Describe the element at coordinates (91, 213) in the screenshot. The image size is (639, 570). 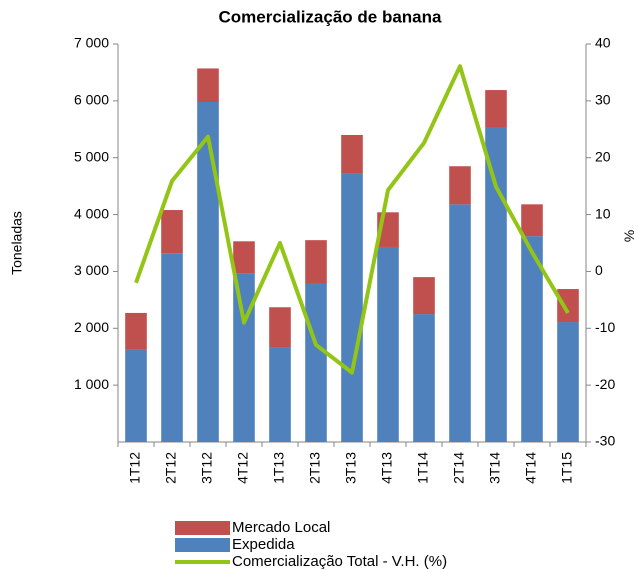
I see `y-tick-label: 4 000` at that location.